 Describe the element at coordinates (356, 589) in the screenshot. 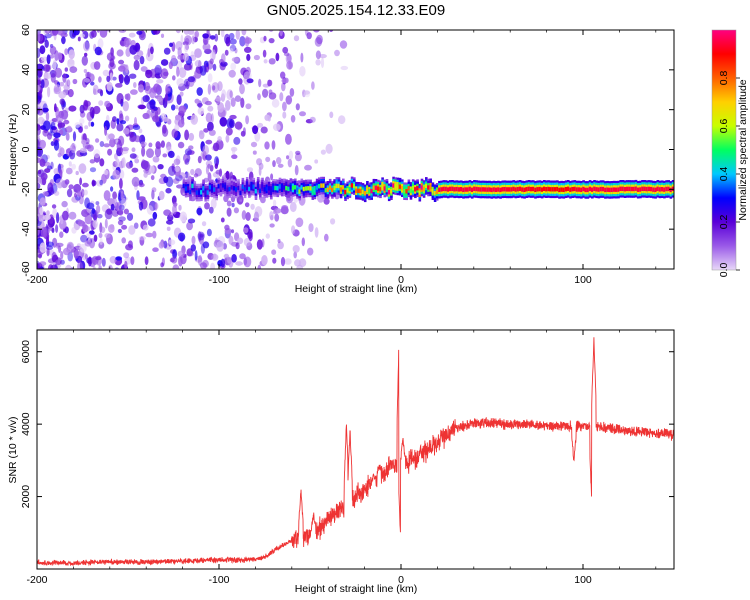

I see `snr-x-axis-label: Height of straight line (km)` at that location.